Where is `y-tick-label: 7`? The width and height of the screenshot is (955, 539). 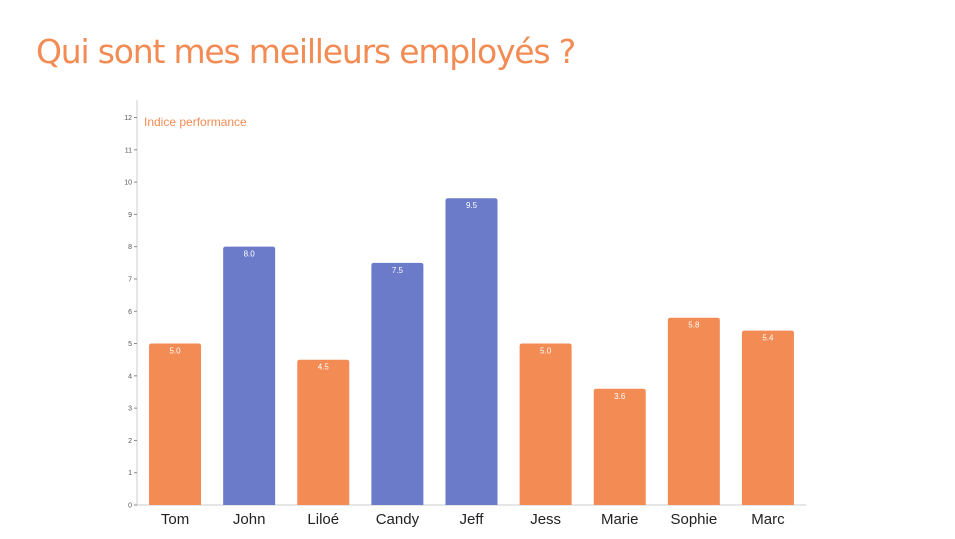 y-tick-label: 7 is located at coordinates (130, 279).